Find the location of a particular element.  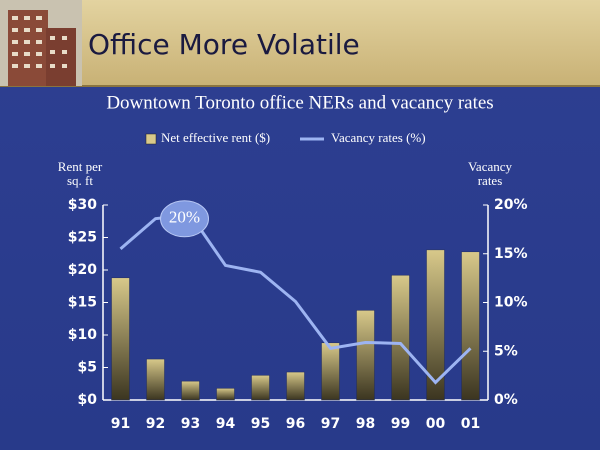

x-tick-label: 98 is located at coordinates (365, 424).